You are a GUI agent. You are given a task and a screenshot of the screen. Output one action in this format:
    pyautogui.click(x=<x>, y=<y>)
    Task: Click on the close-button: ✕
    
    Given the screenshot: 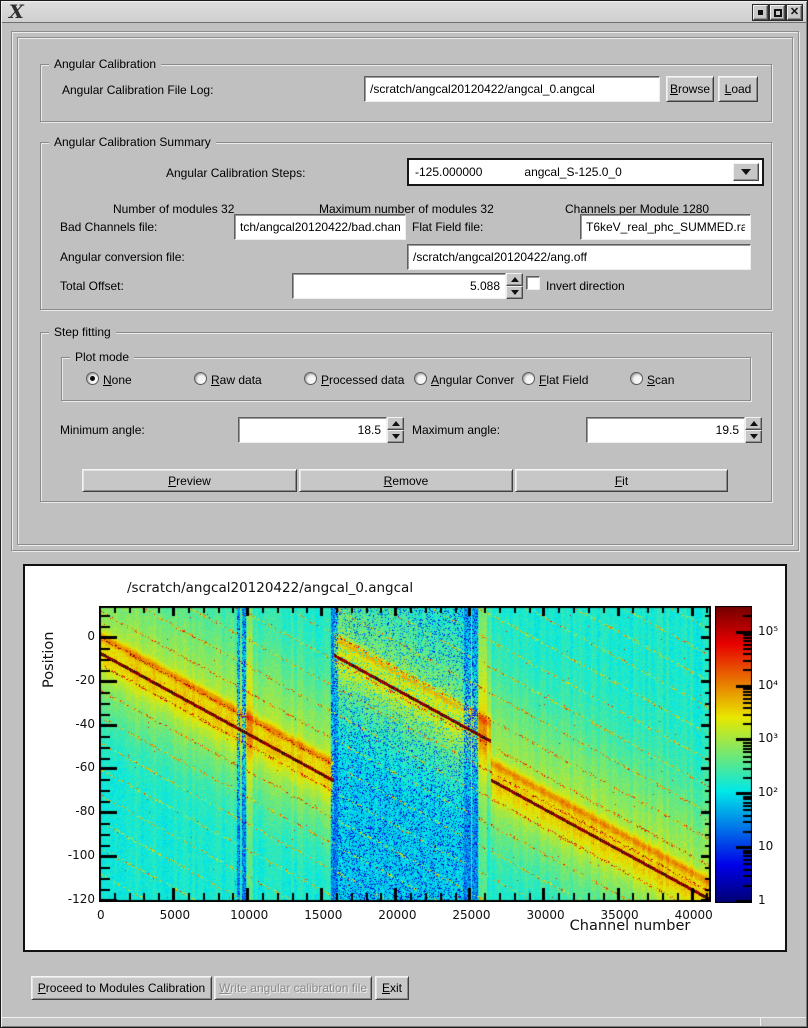 What is the action you would take?
    pyautogui.click(x=794, y=12)
    